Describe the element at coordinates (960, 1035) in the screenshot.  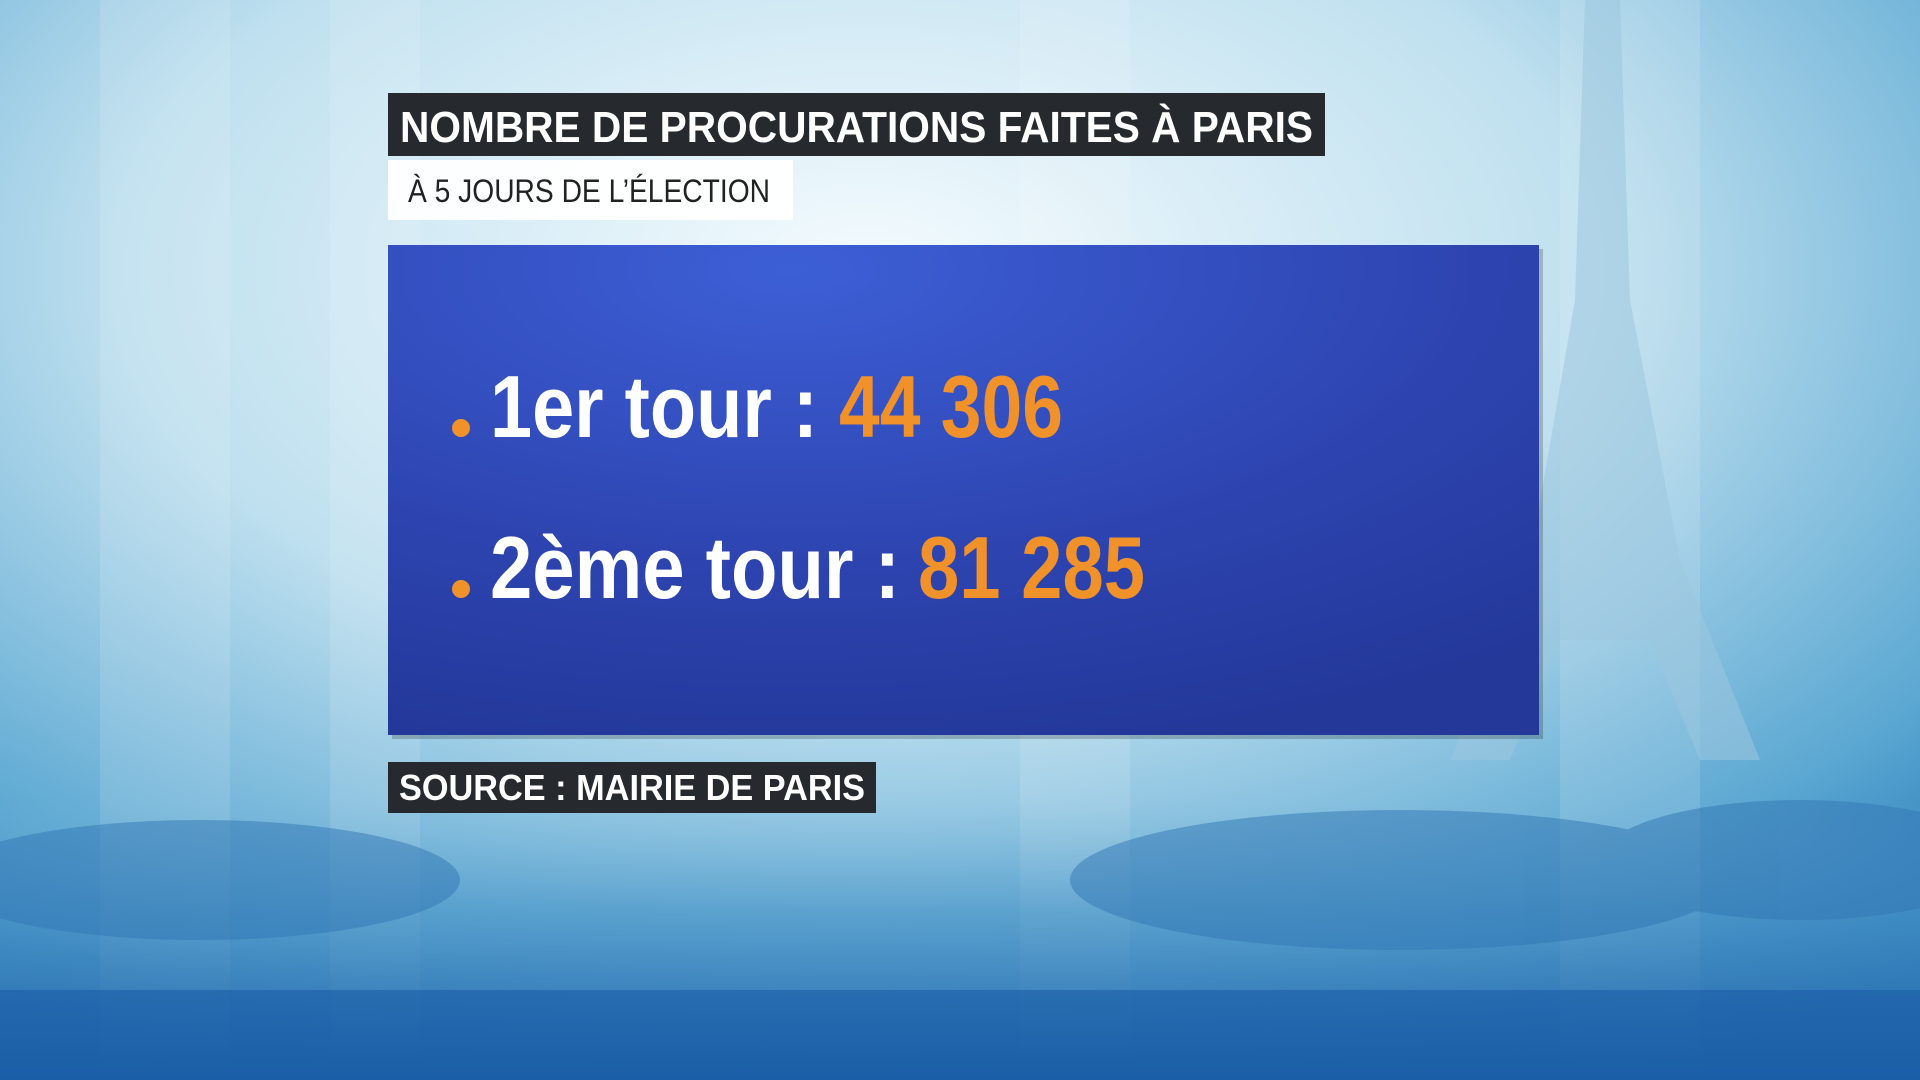
I see `river` at that location.